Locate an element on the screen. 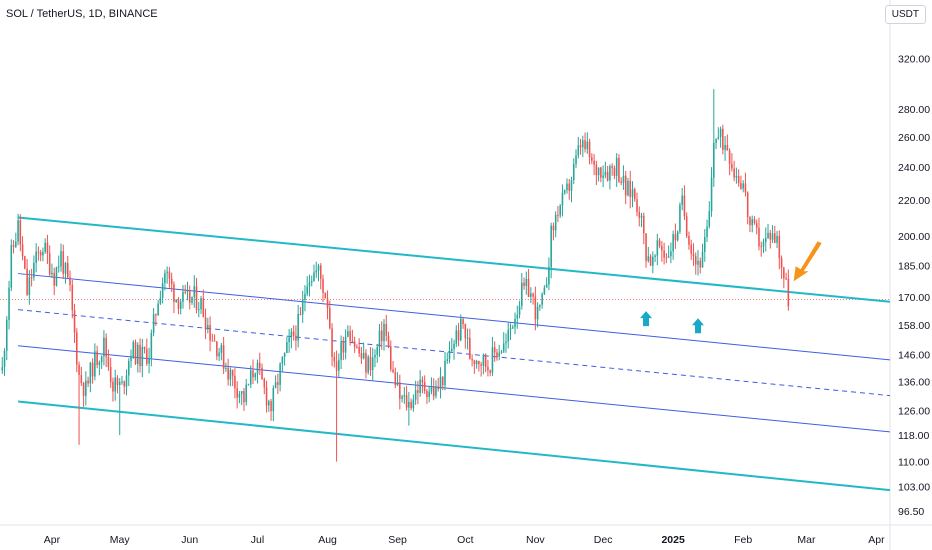 This screenshot has height=550, width=932. x-tick-label: Aug is located at coordinates (327, 540).